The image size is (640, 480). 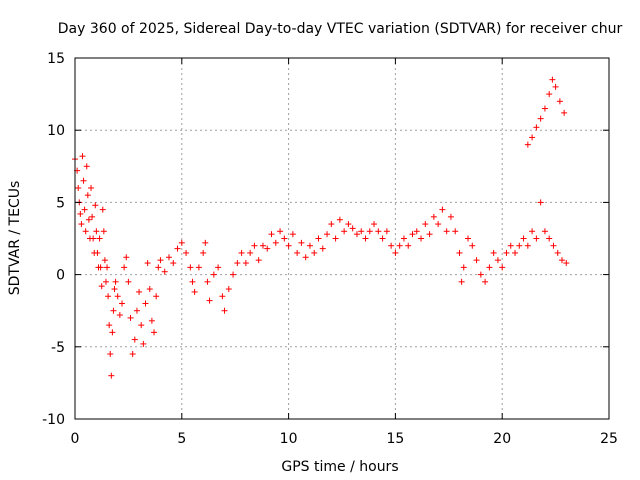 What do you see at coordinates (56, 59) in the screenshot?
I see `y-tick-label: 15` at bounding box center [56, 59].